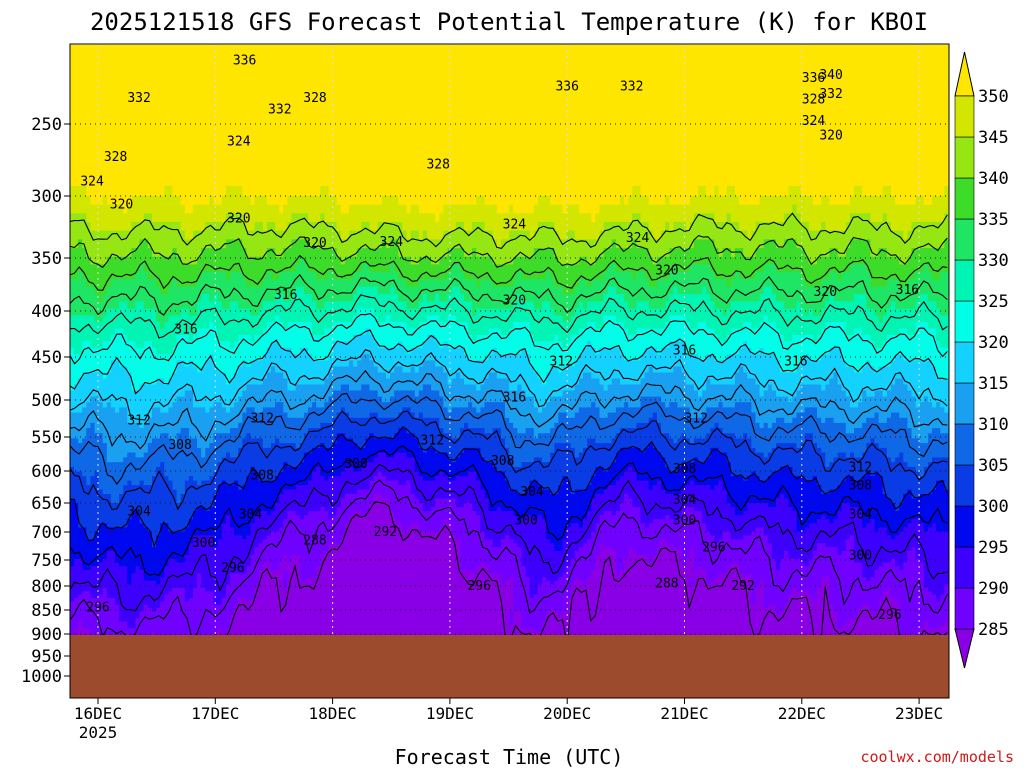 This screenshot has width=1024, height=768. What do you see at coordinates (993, 507) in the screenshot?
I see `colorbar-label: 300` at bounding box center [993, 507].